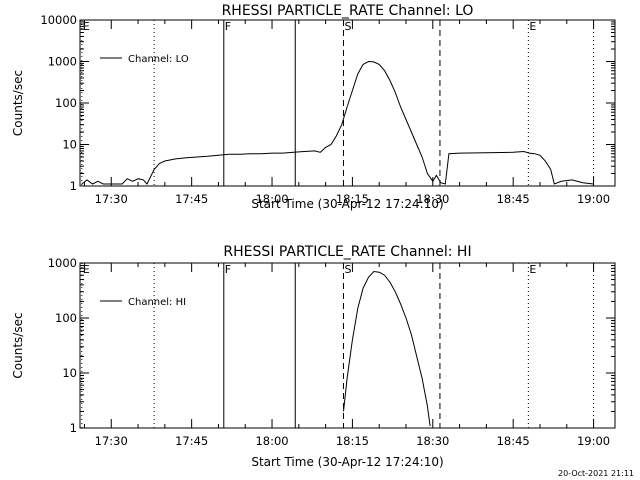 This screenshot has height=480, width=640. Describe the element at coordinates (596, 473) in the screenshot. I see `plot-timestamp: 20-Oct-2021 21:11` at that location.